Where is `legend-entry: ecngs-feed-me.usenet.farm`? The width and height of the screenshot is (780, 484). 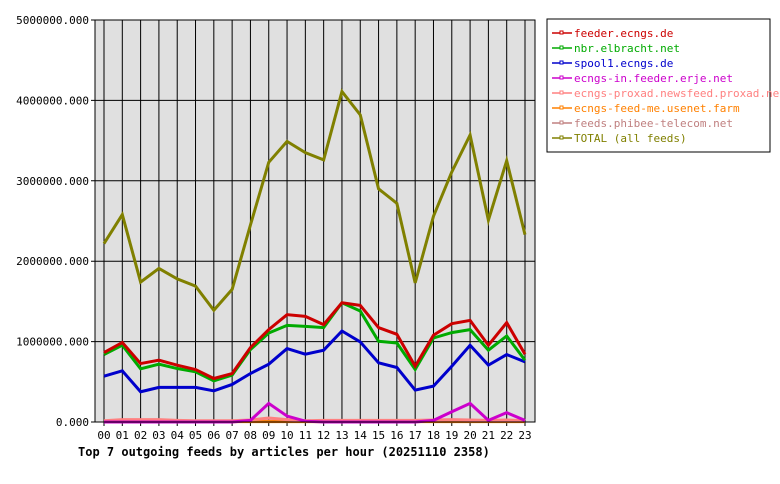 legend-entry: ecngs-feed-me.usenet.farm is located at coordinates (657, 108).